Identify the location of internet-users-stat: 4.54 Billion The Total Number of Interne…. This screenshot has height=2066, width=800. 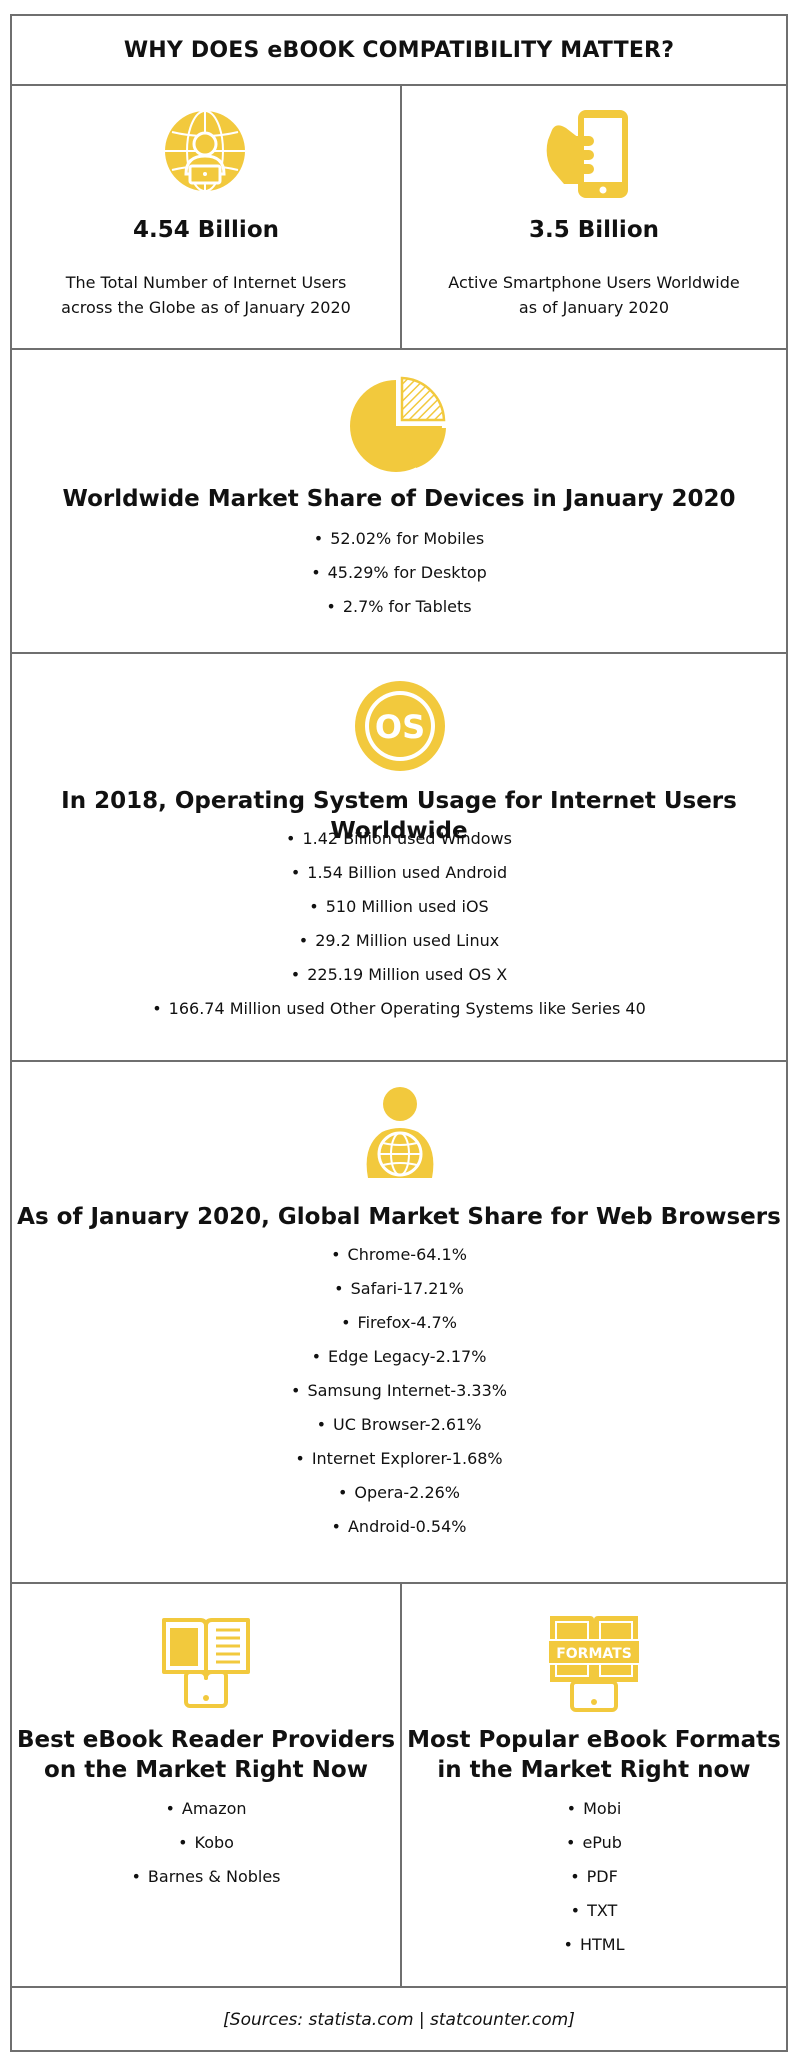
(207, 217).